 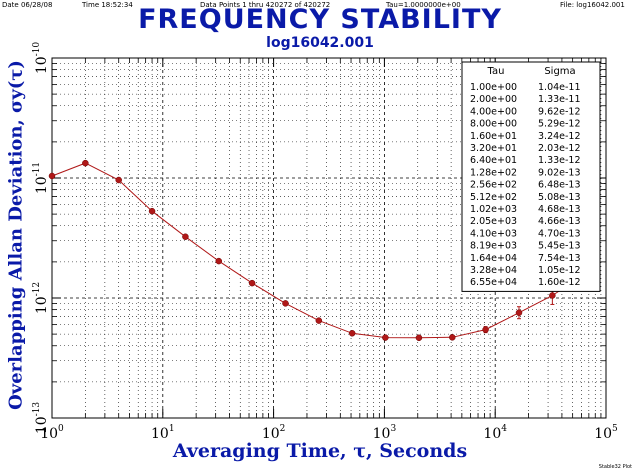 What do you see at coordinates (493, 258) in the screenshot?
I see `table-cell-tau: 1.64e+04` at bounding box center [493, 258].